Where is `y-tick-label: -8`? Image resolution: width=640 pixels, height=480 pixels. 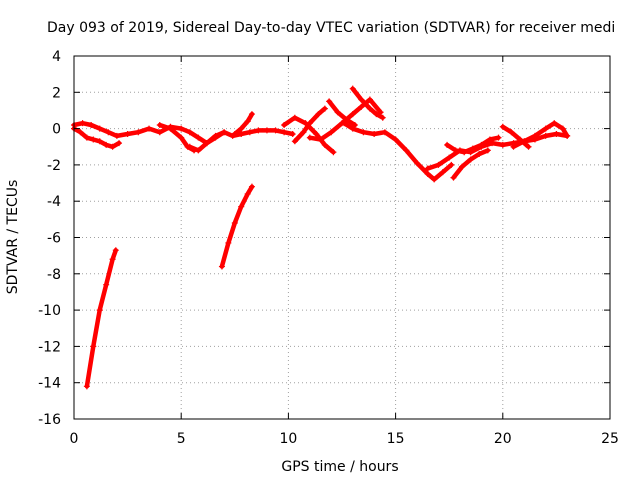
y-tick-label: -8 is located at coordinates (54, 275).